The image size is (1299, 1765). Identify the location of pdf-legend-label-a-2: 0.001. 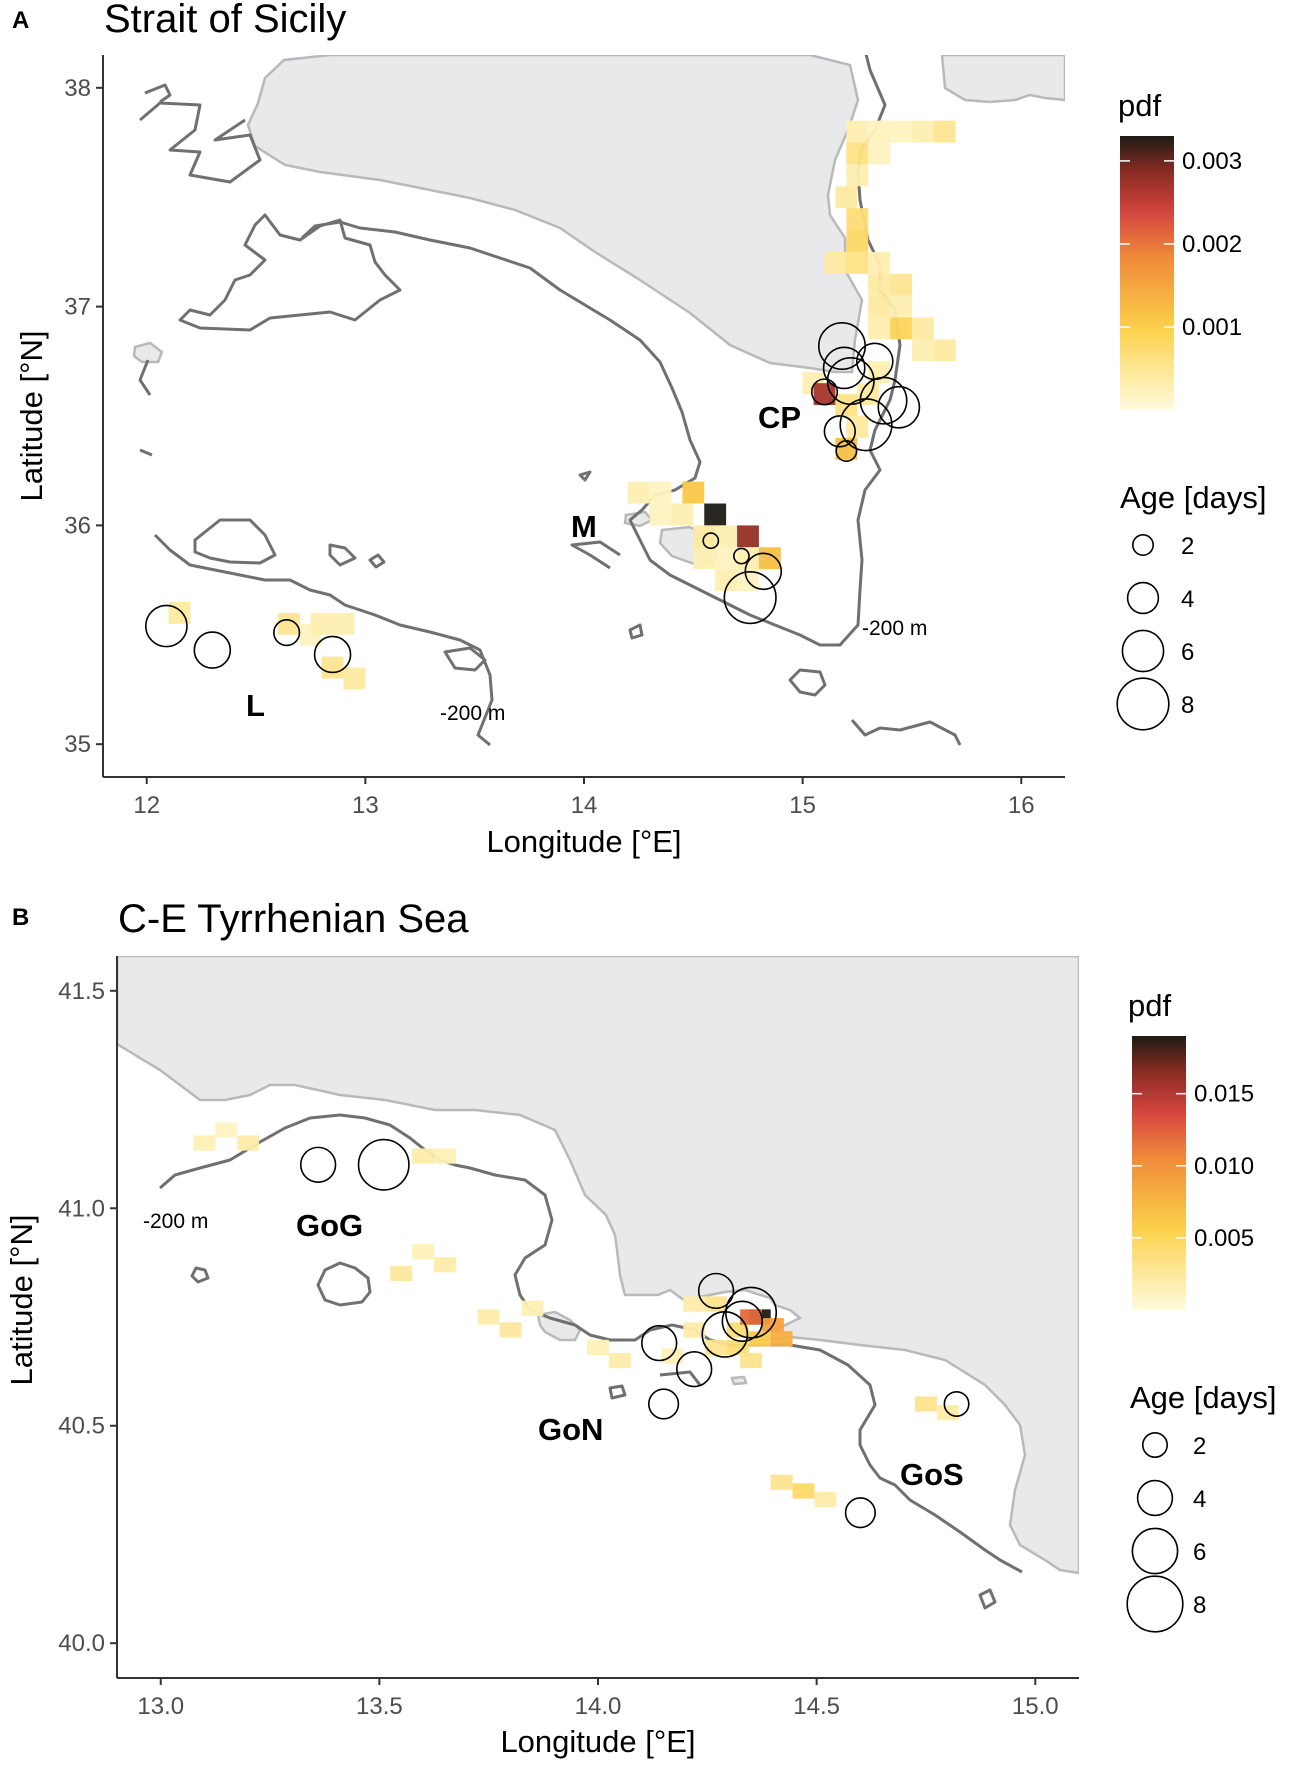
(1212, 327).